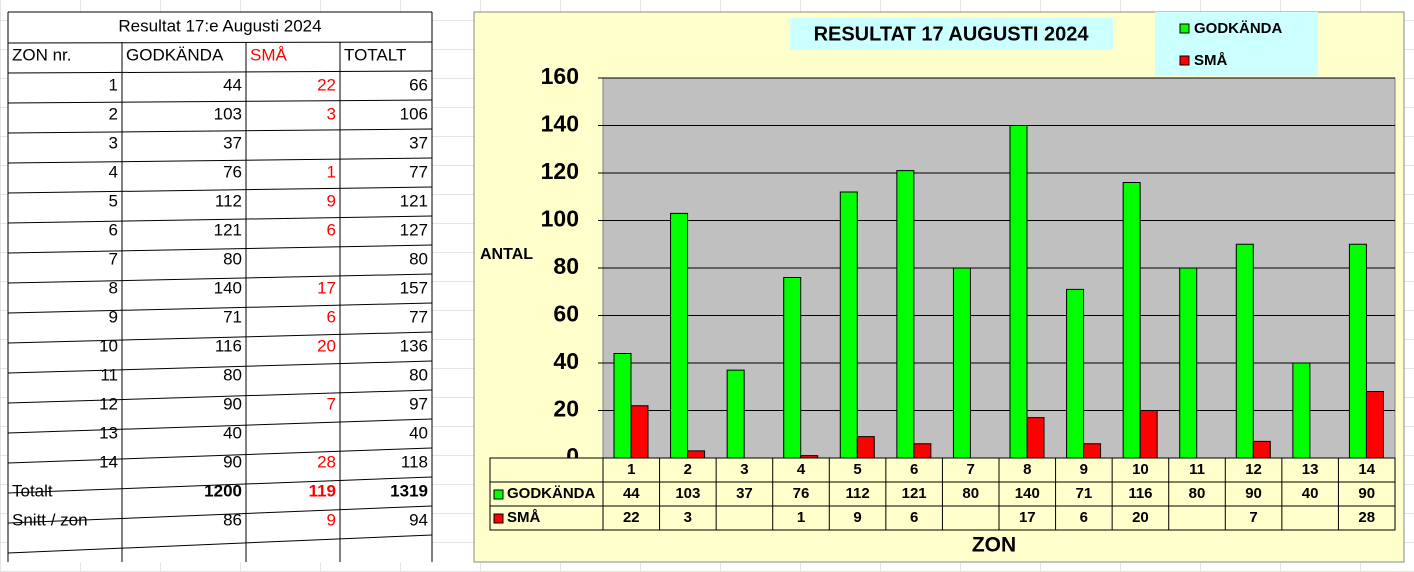 The width and height of the screenshot is (1414, 572). What do you see at coordinates (418, 142) in the screenshot?
I see `table-cell: 37` at bounding box center [418, 142].